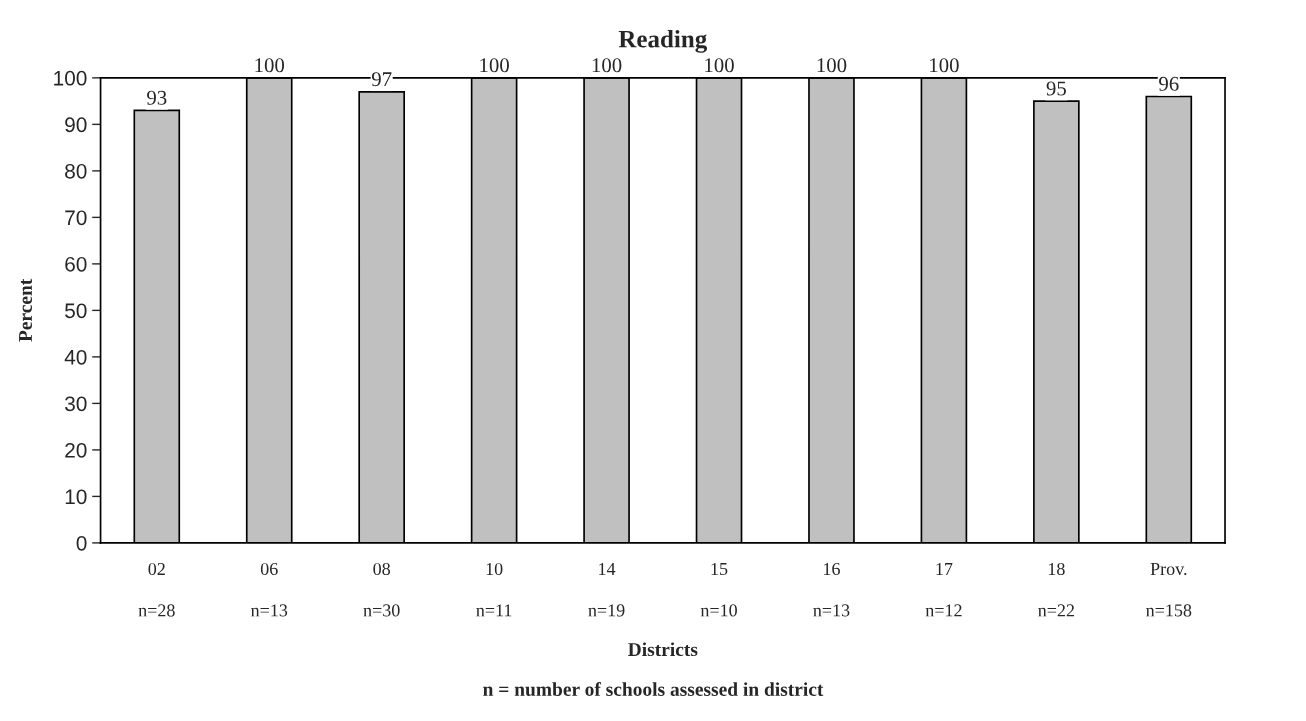  Describe the element at coordinates (81, 543) in the screenshot. I see `y-tick-label: 0` at that location.